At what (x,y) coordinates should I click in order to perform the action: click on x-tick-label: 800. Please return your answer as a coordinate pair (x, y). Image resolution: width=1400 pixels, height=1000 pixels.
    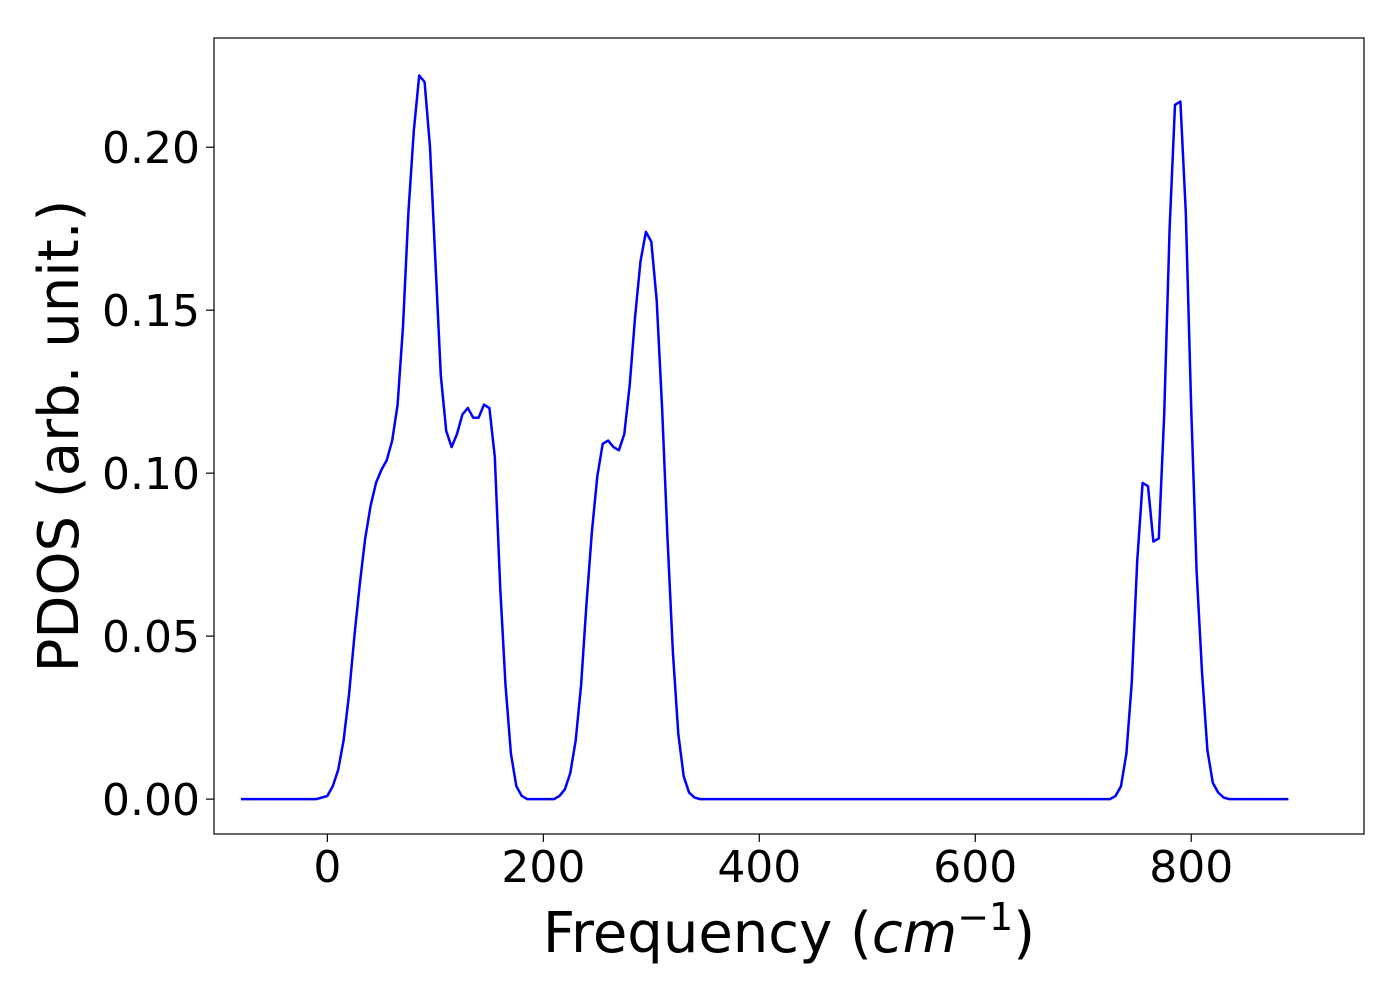
    Looking at the image, I should click on (1191, 867).